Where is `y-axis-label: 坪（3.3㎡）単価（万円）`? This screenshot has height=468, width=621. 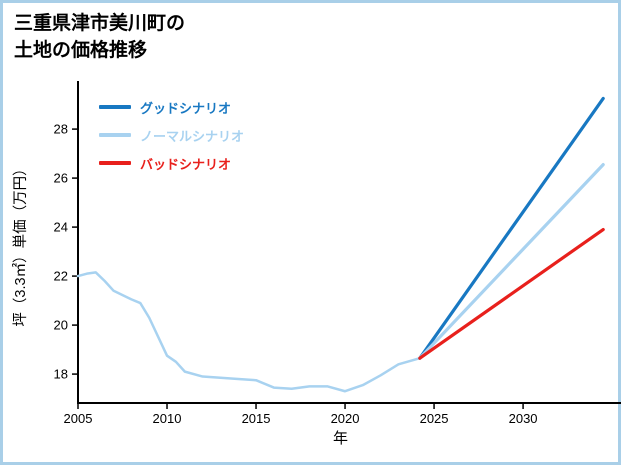
y-axis-label: 坪（3.3㎡）単価（万円） is located at coordinates (20, 243).